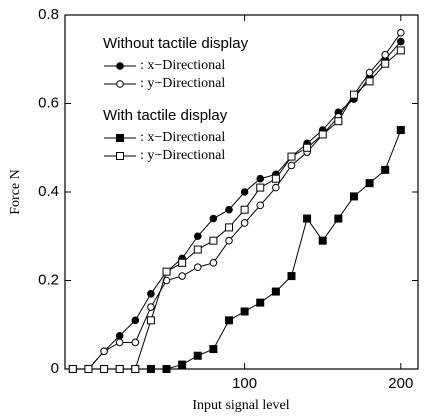 Image resolution: width=435 pixels, height=416 pixels. What do you see at coordinates (240, 405) in the screenshot?
I see `x-axis-label: Input signal level` at bounding box center [240, 405].